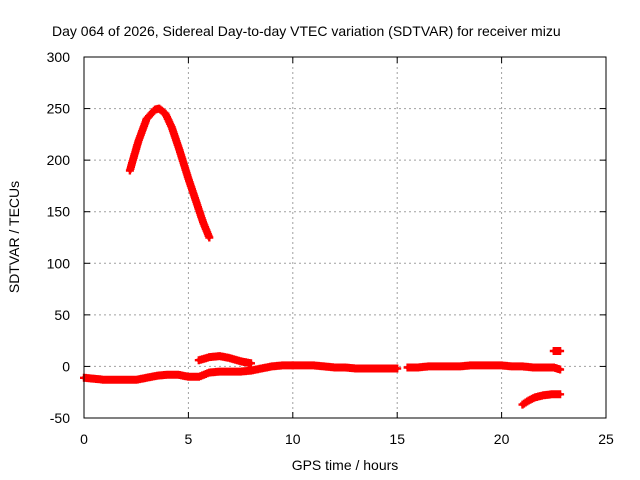 The width and height of the screenshot is (640, 480). I want to click on x-axis-label: GPS time / hours, so click(345, 465).